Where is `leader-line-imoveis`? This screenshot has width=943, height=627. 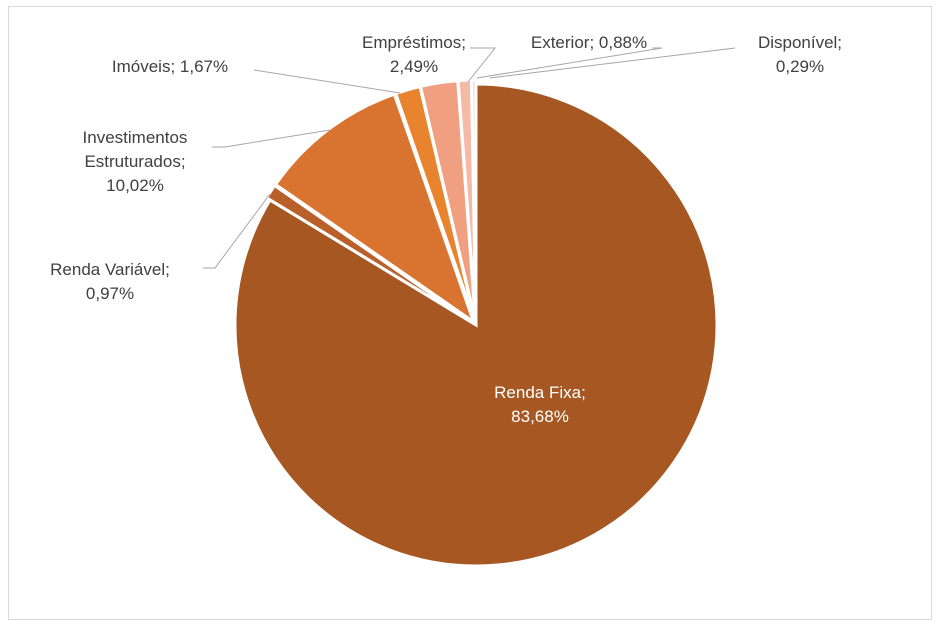 leader-line-imoveis is located at coordinates (327, 81).